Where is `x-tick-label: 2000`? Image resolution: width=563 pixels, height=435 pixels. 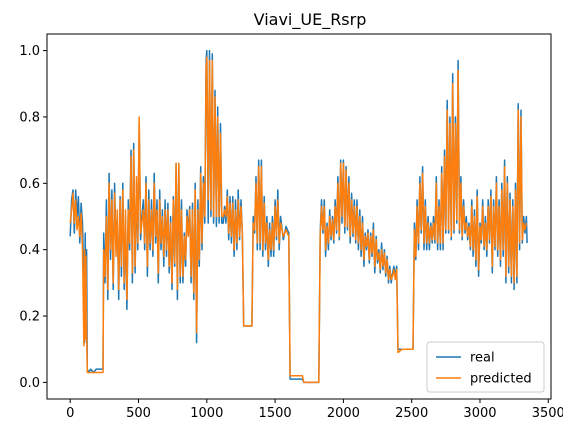 x-tick-label: 2000 is located at coordinates (343, 413).